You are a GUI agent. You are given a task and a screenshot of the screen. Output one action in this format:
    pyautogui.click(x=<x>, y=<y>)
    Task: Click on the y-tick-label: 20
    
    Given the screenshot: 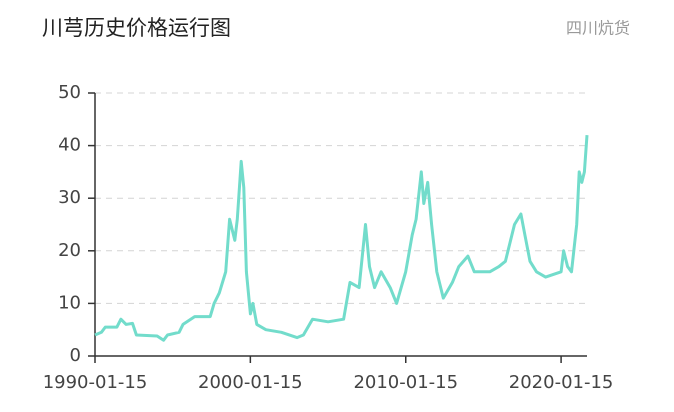 What is the action you would take?
    pyautogui.click(x=69, y=250)
    